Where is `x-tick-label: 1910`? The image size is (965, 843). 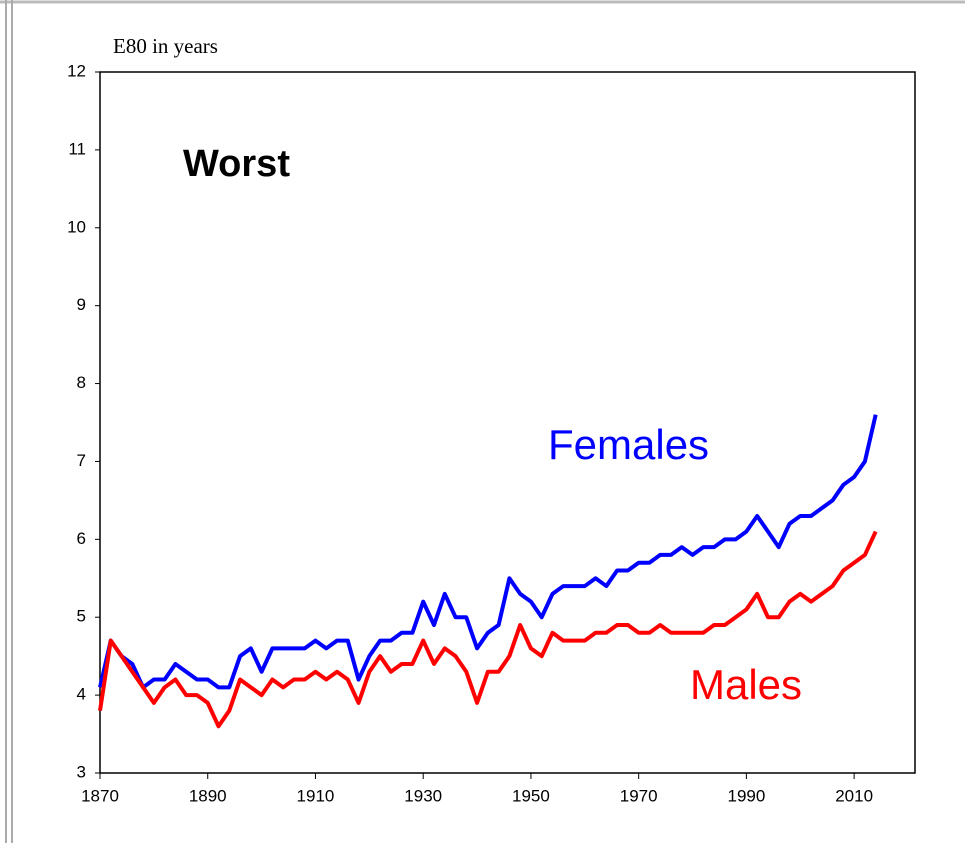 x-tick-label: 1910 is located at coordinates (316, 795).